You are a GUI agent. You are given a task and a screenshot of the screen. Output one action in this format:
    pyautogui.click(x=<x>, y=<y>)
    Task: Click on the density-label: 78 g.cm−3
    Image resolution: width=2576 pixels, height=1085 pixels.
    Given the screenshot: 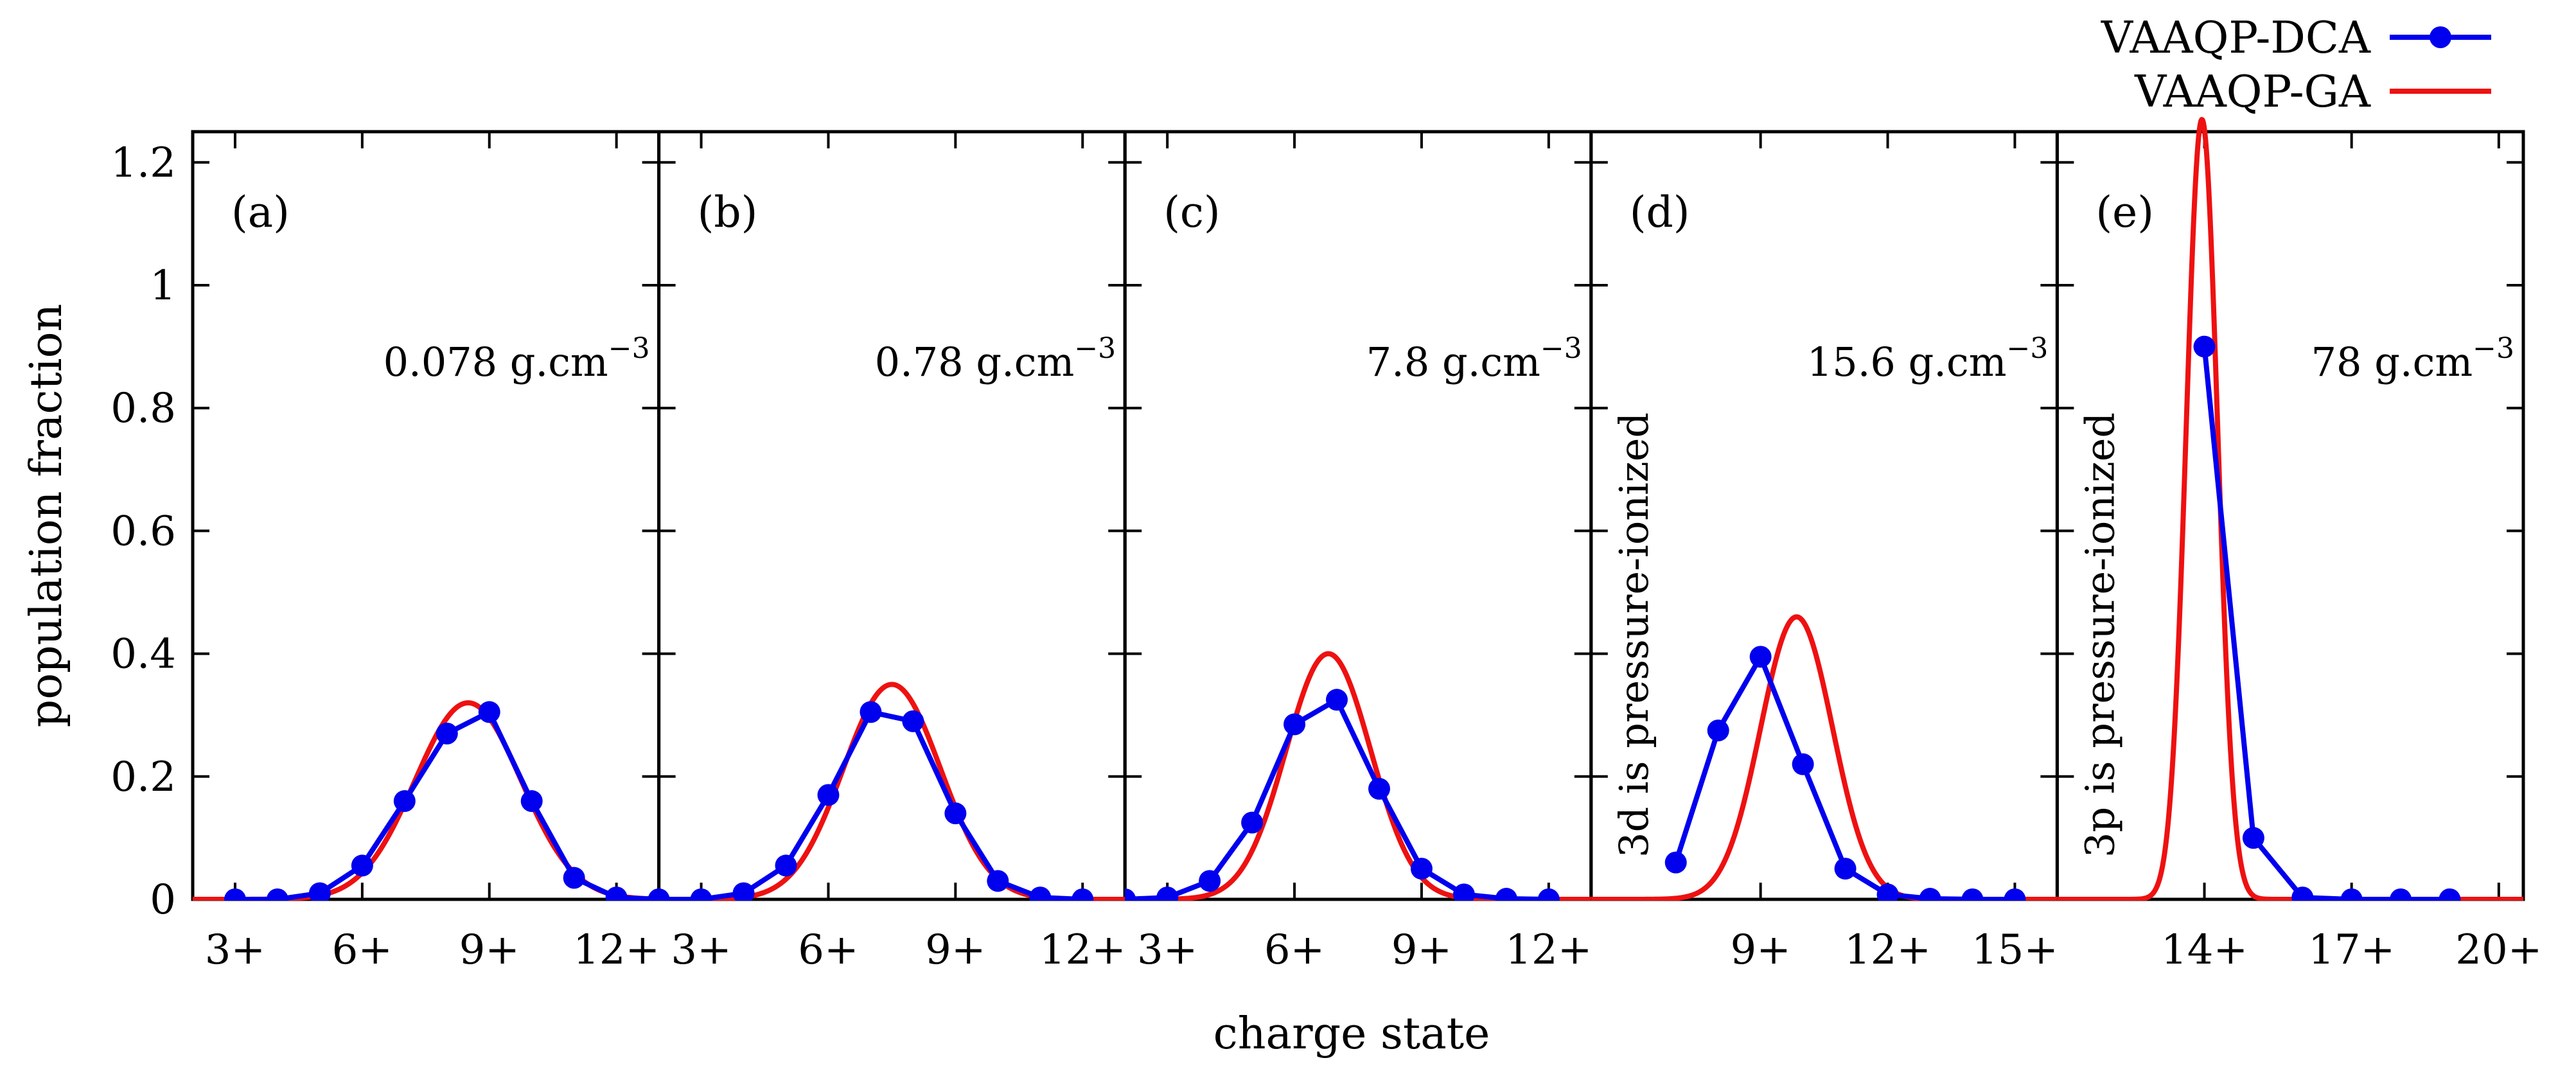 What is the action you would take?
    pyautogui.click(x=2412, y=358)
    